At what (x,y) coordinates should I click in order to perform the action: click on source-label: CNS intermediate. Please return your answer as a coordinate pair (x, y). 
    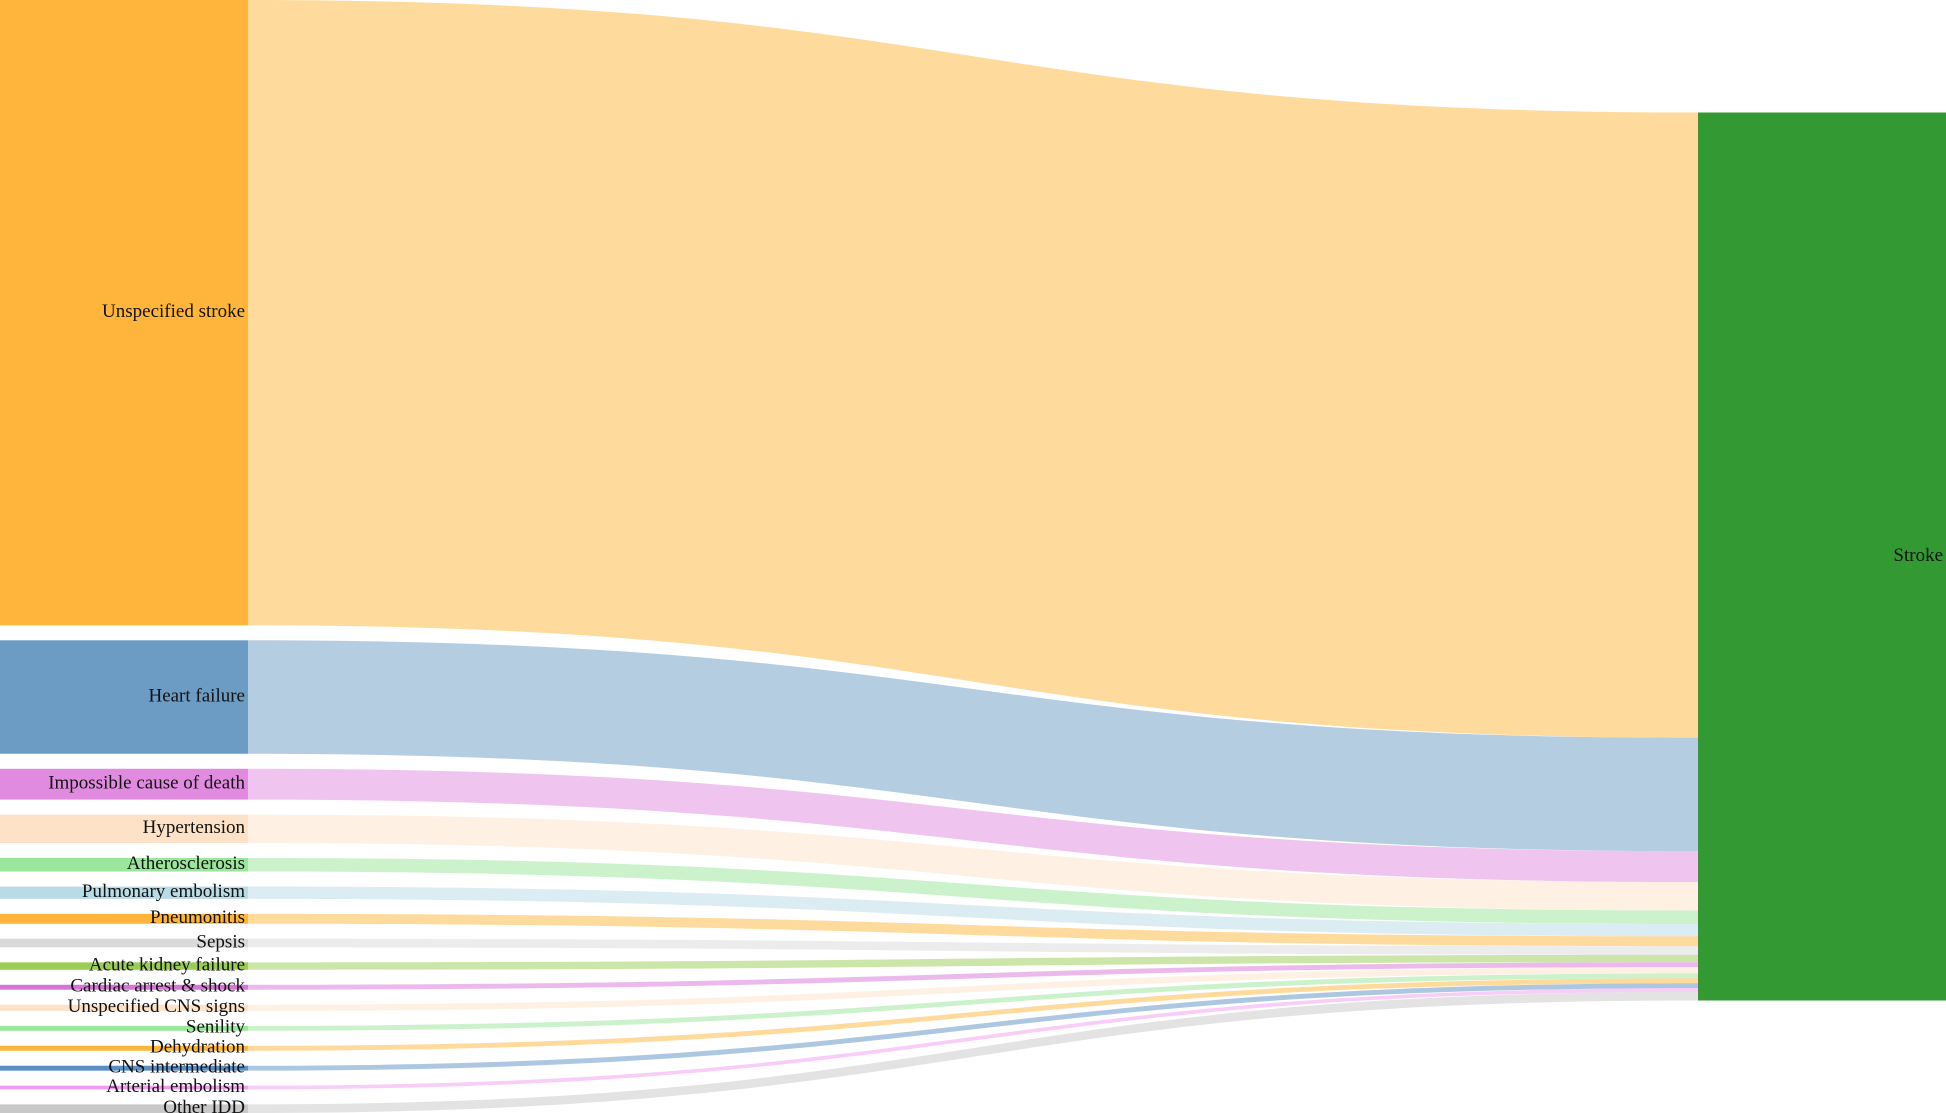
    Looking at the image, I should click on (176, 1067).